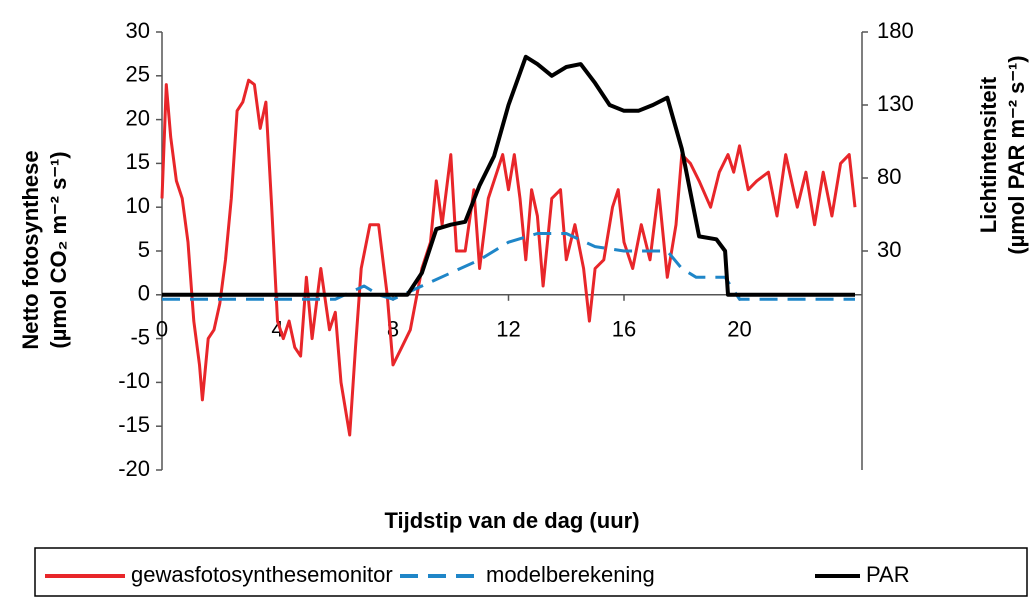  Describe the element at coordinates (988, 154) in the screenshot. I see `y2-axis-title-line: Lichtintensiteit` at that location.